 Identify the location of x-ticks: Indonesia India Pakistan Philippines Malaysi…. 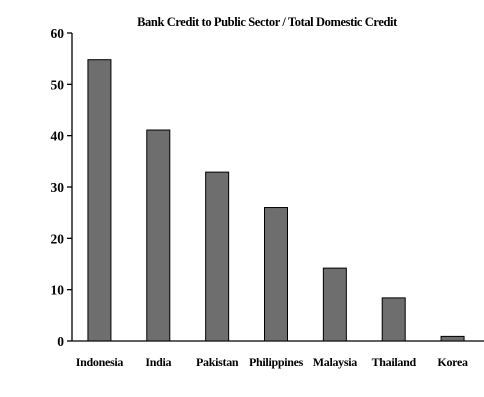
(272, 362).